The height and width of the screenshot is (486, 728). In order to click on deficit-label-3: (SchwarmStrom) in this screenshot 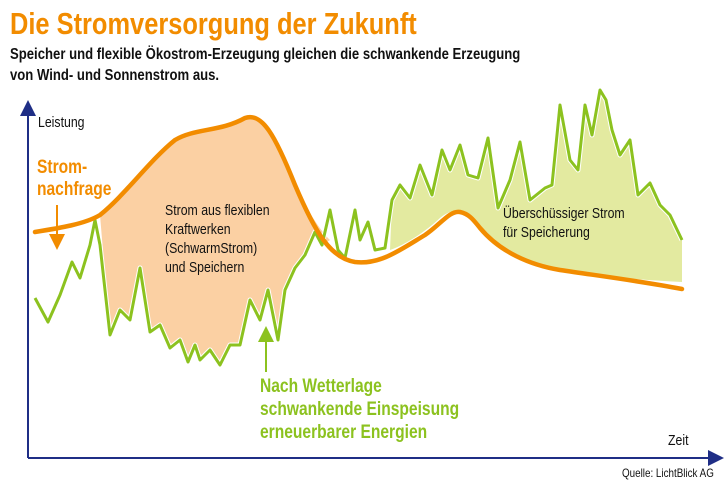, I will do `click(211, 248)`.